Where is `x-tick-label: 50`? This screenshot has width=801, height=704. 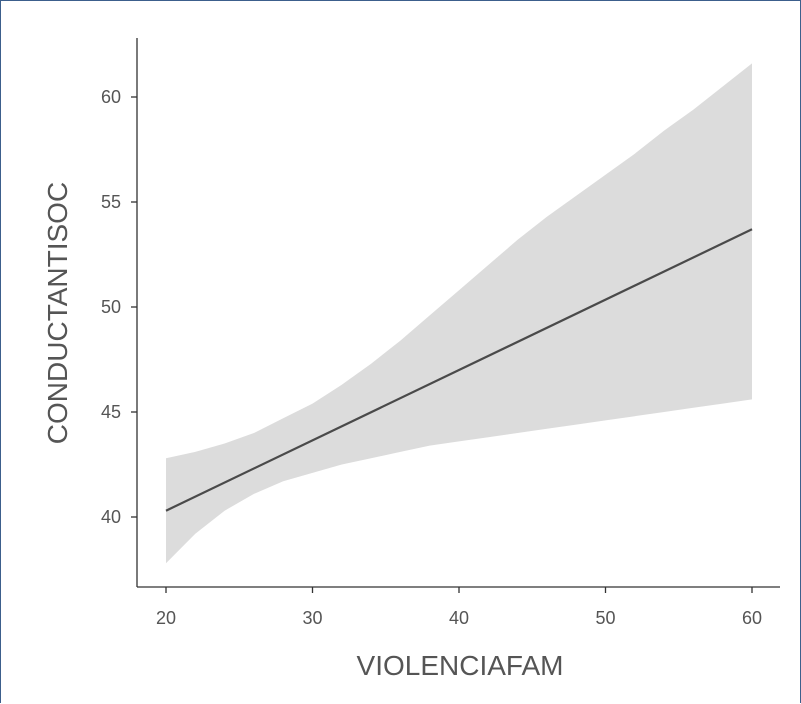
x-tick-label: 50 is located at coordinates (605, 618).